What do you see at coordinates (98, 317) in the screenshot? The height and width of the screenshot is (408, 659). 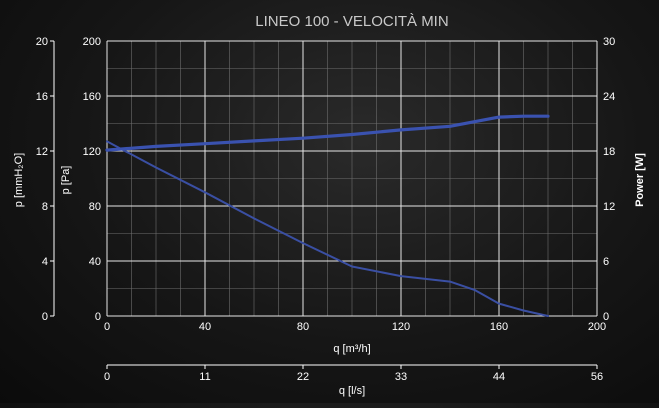 I see `y-tick-label-pa: 0` at bounding box center [98, 317].